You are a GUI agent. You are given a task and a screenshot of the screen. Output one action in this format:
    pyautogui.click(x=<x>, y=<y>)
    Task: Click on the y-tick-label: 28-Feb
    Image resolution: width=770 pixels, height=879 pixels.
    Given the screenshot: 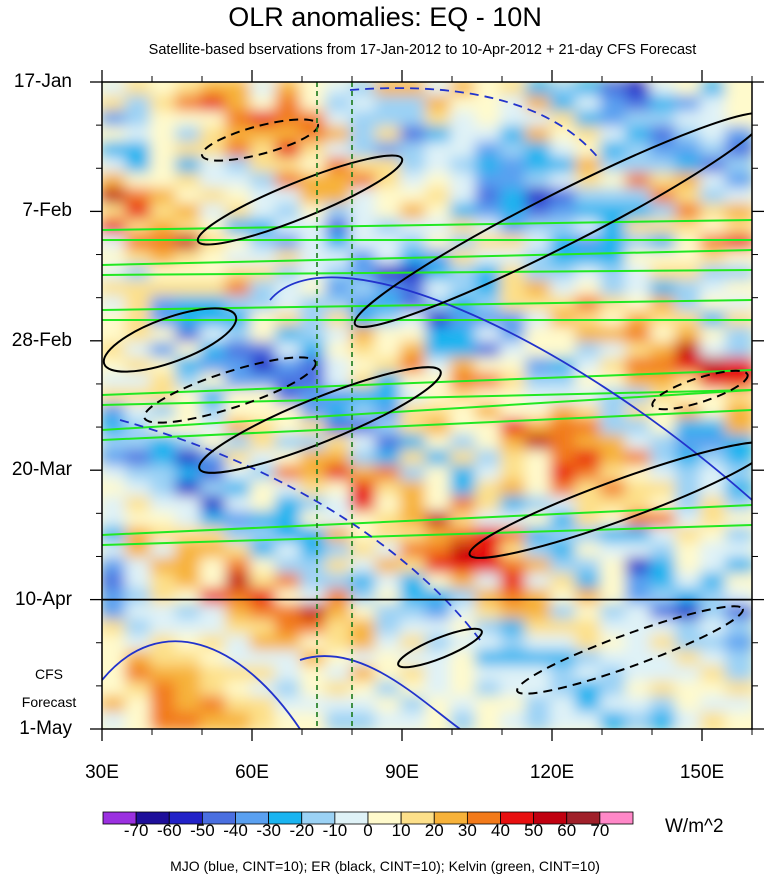 What is the action you would take?
    pyautogui.click(x=41, y=340)
    